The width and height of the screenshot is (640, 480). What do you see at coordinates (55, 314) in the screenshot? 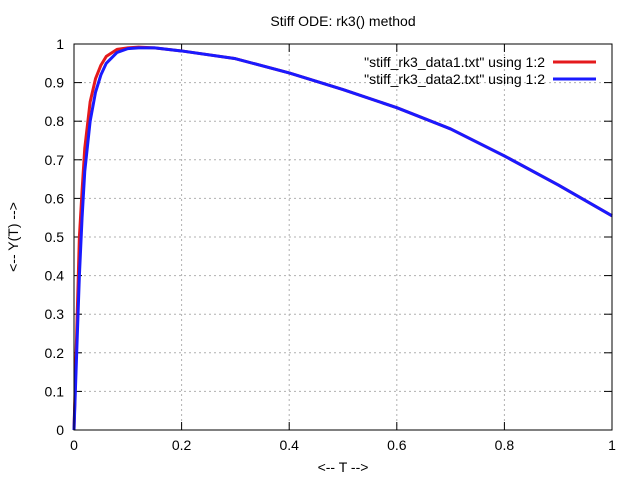
I see `y-tick-label: 0.3` at bounding box center [55, 314].